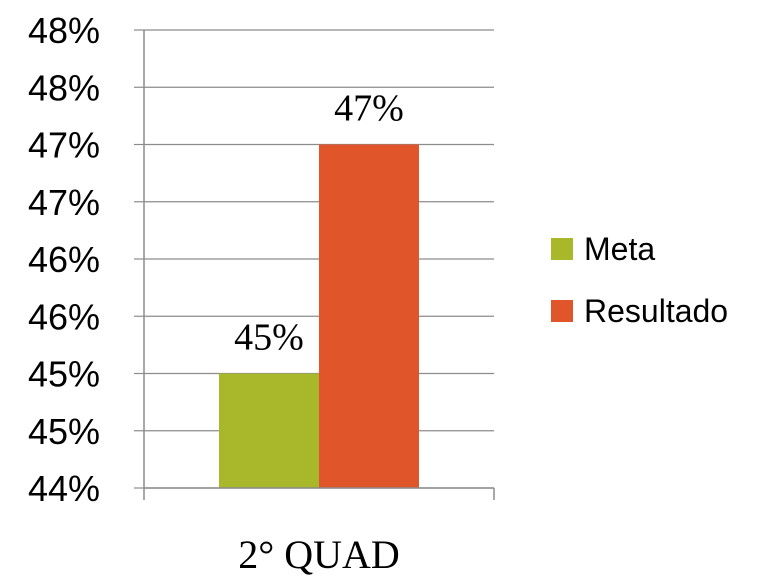  Describe the element at coordinates (562, 311) in the screenshot. I see `legend-swatch-resultado` at that location.